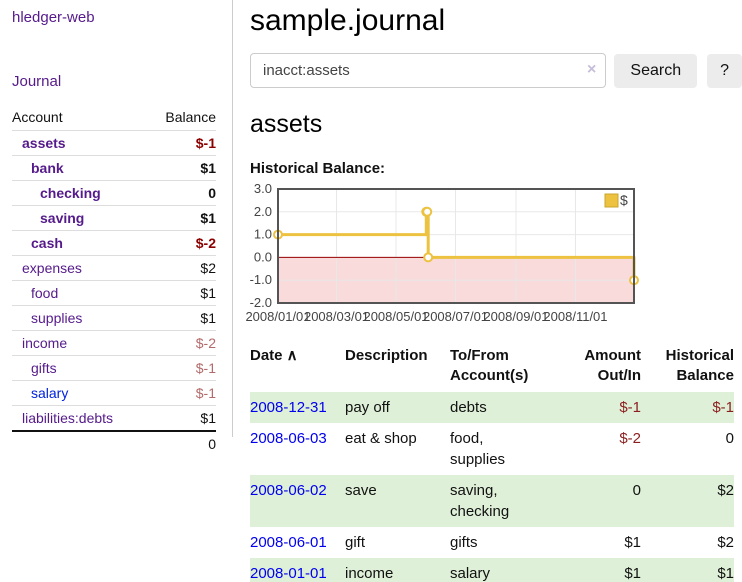  Describe the element at coordinates (114, 242) in the screenshot. I see `account-row: cash $-2` at that location.